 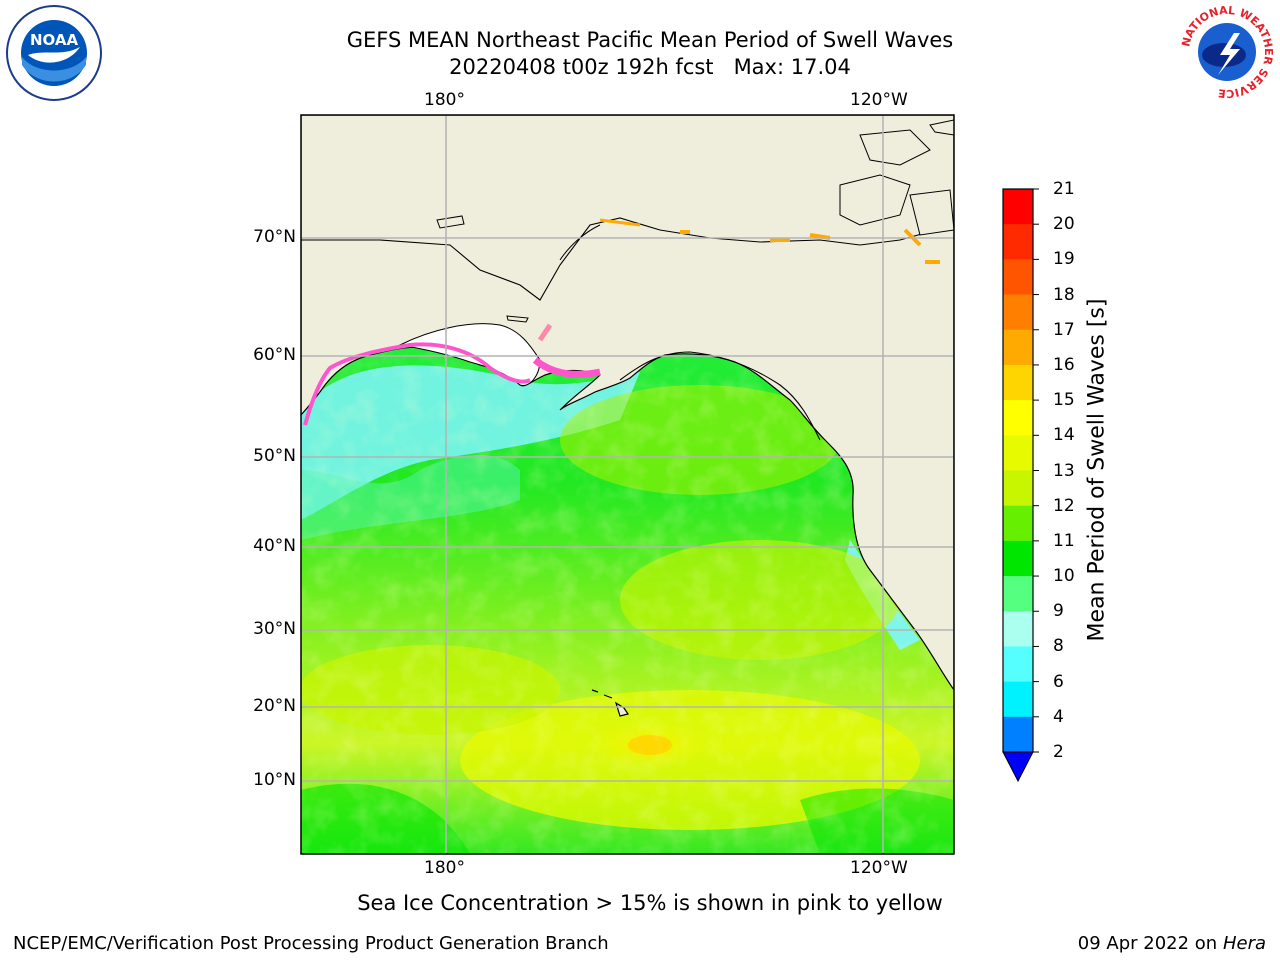 What do you see at coordinates (1064, 294) in the screenshot?
I see `colorbar-tick-label: 18` at bounding box center [1064, 294].